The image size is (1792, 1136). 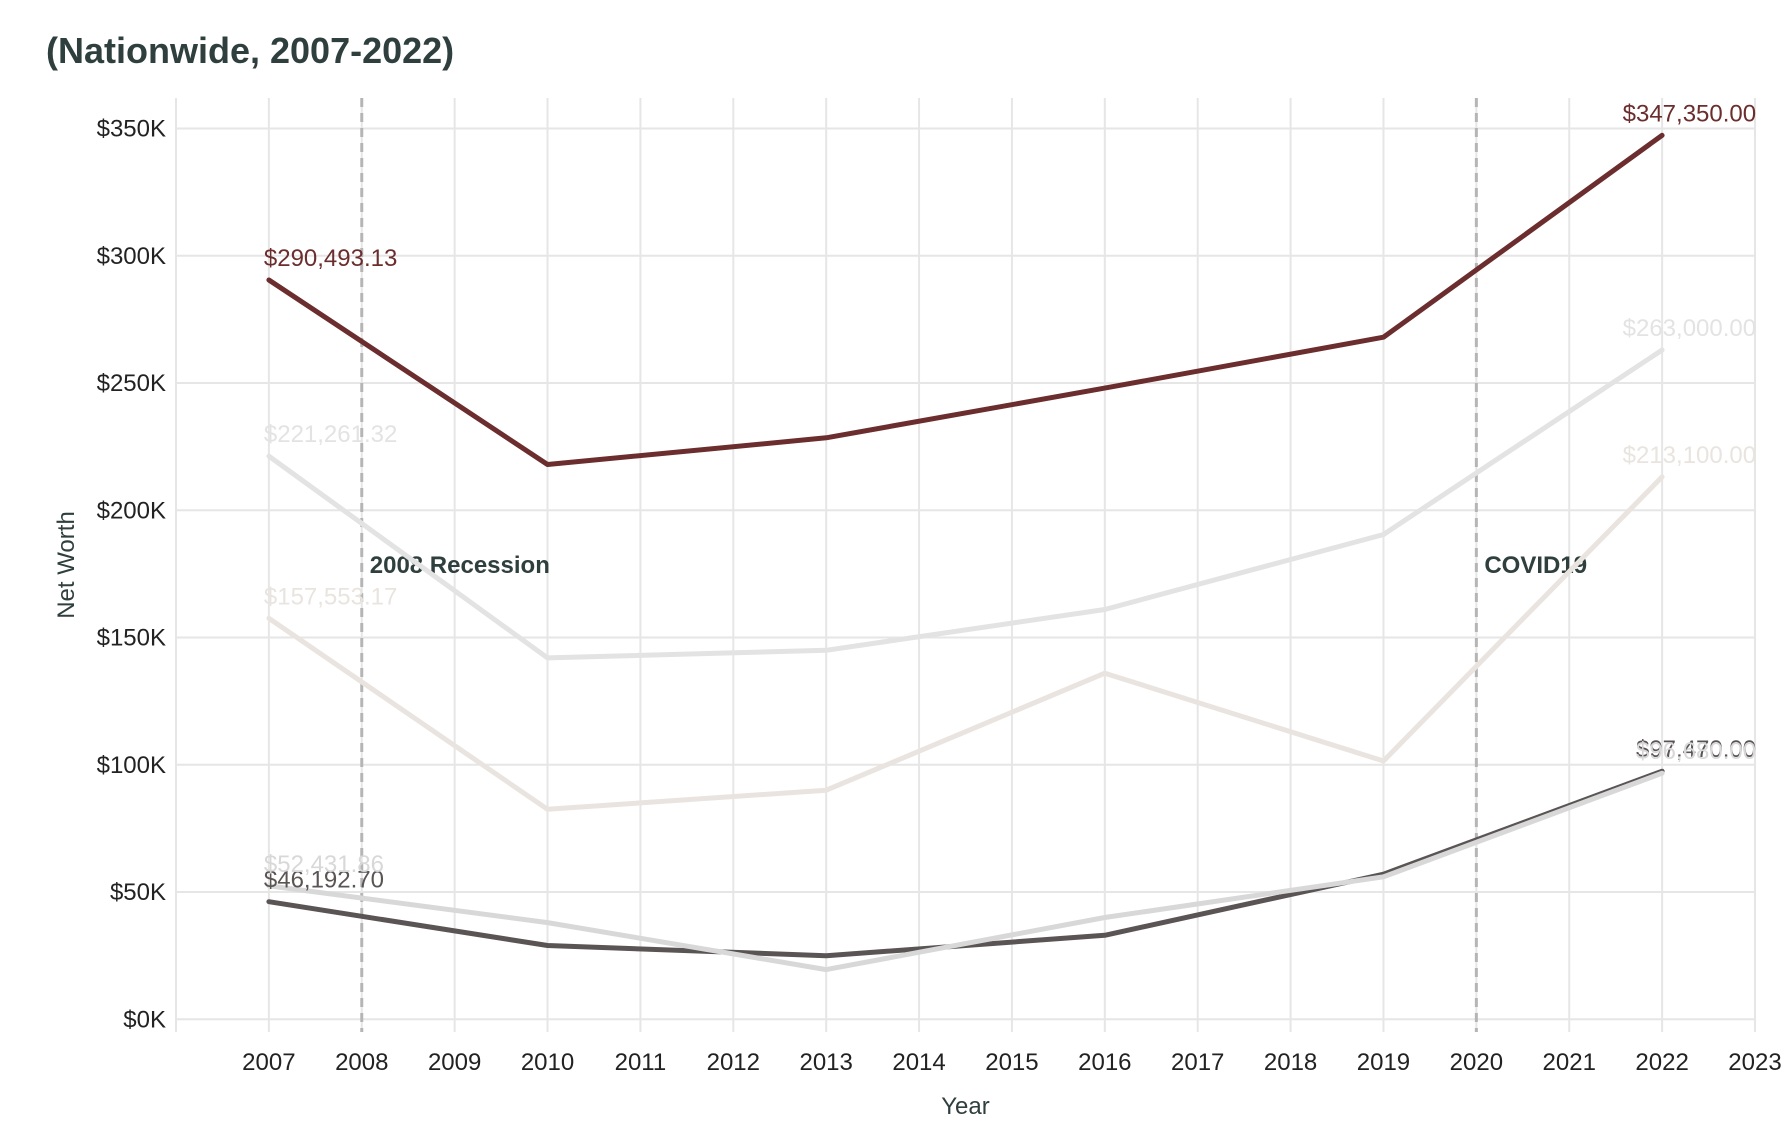 I want to click on end-data-label: $96,680.00, so click(x=1696, y=751).